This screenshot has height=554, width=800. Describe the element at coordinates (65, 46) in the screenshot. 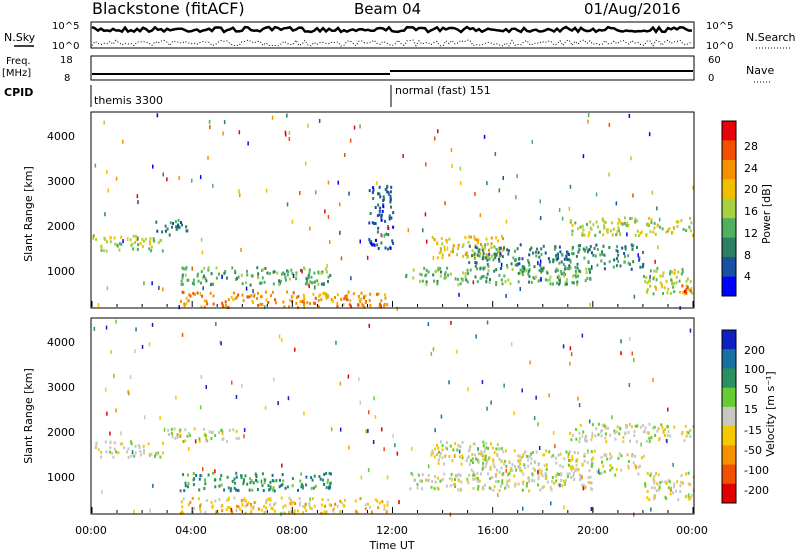

I see `nsky-tick-bottom: 10^0` at that location.